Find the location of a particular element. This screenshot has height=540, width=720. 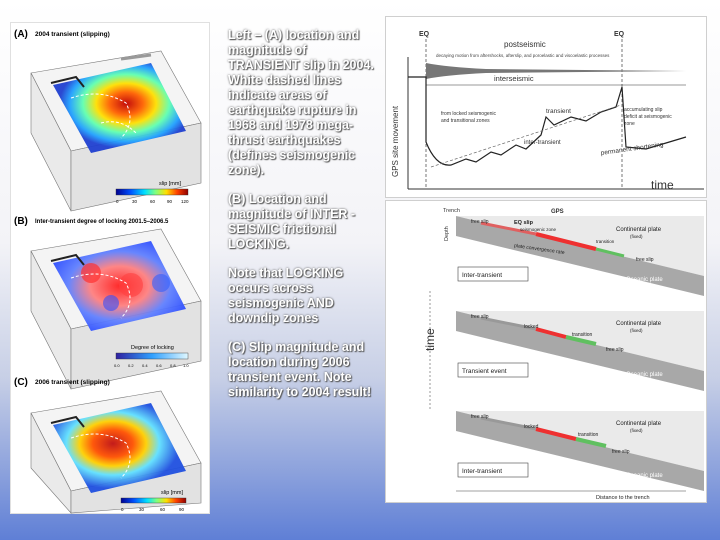

row1-label: Inter-transient is located at coordinates (482, 275).